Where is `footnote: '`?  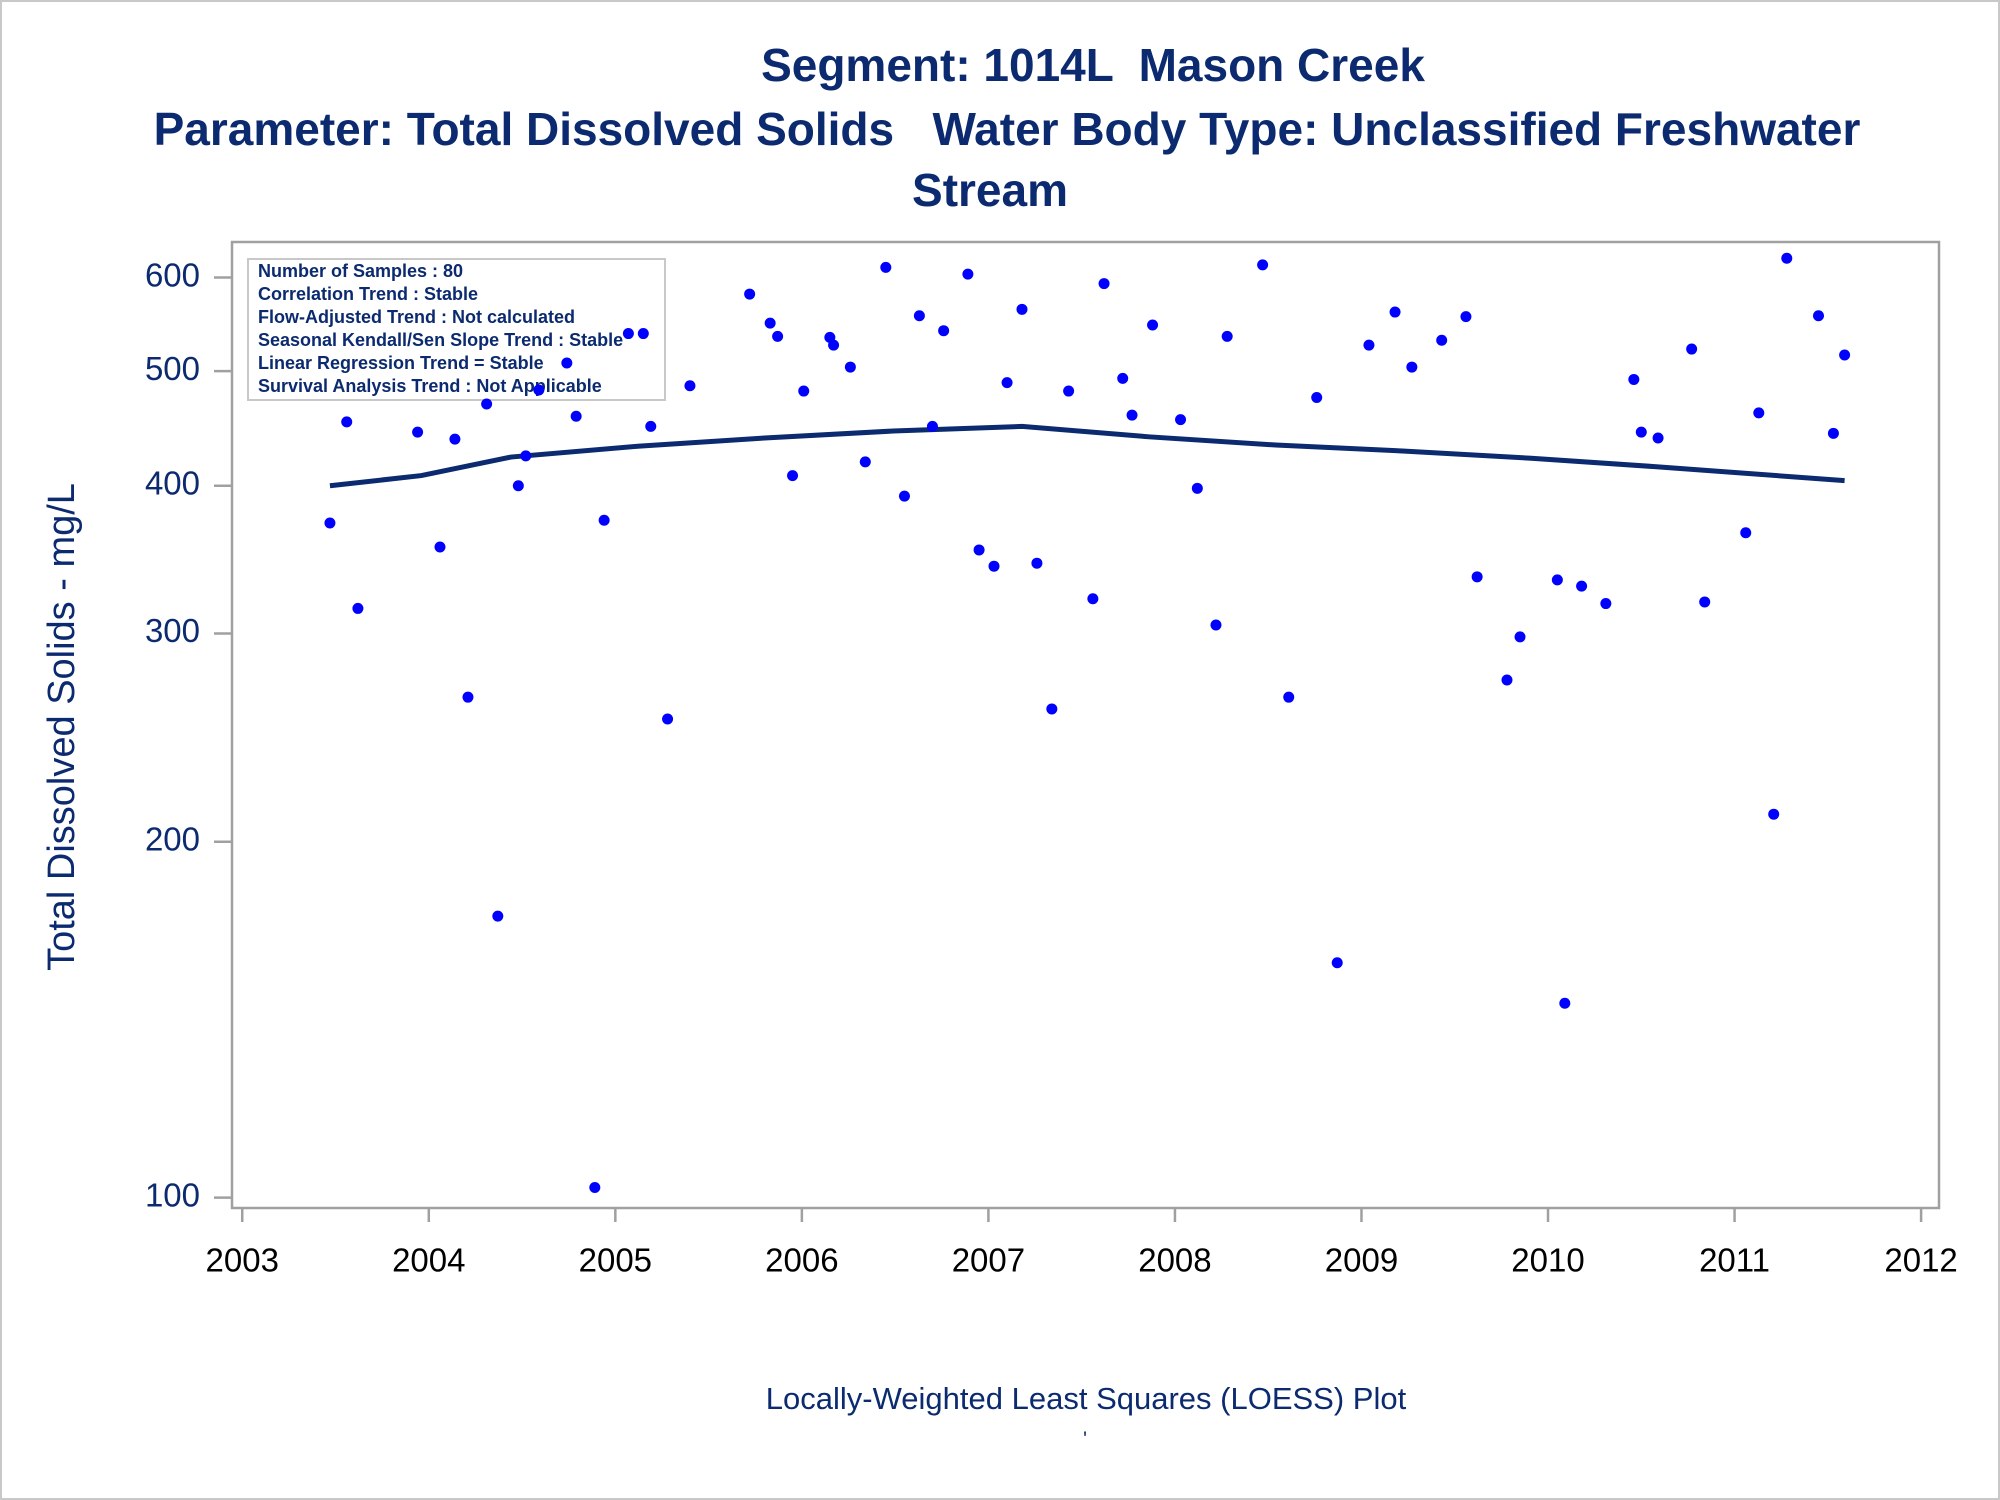
footnote: ' is located at coordinates (1085, 1439).